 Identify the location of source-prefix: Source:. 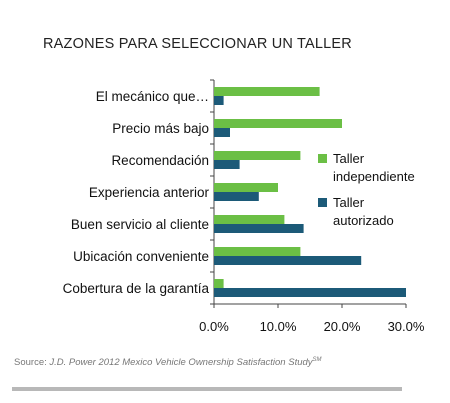
(32, 363).